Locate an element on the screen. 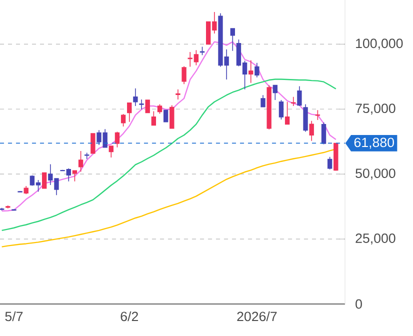 Image resolution: width=413 pixels, height=336 pixels. x-tick-label: 6/2 is located at coordinates (129, 316).